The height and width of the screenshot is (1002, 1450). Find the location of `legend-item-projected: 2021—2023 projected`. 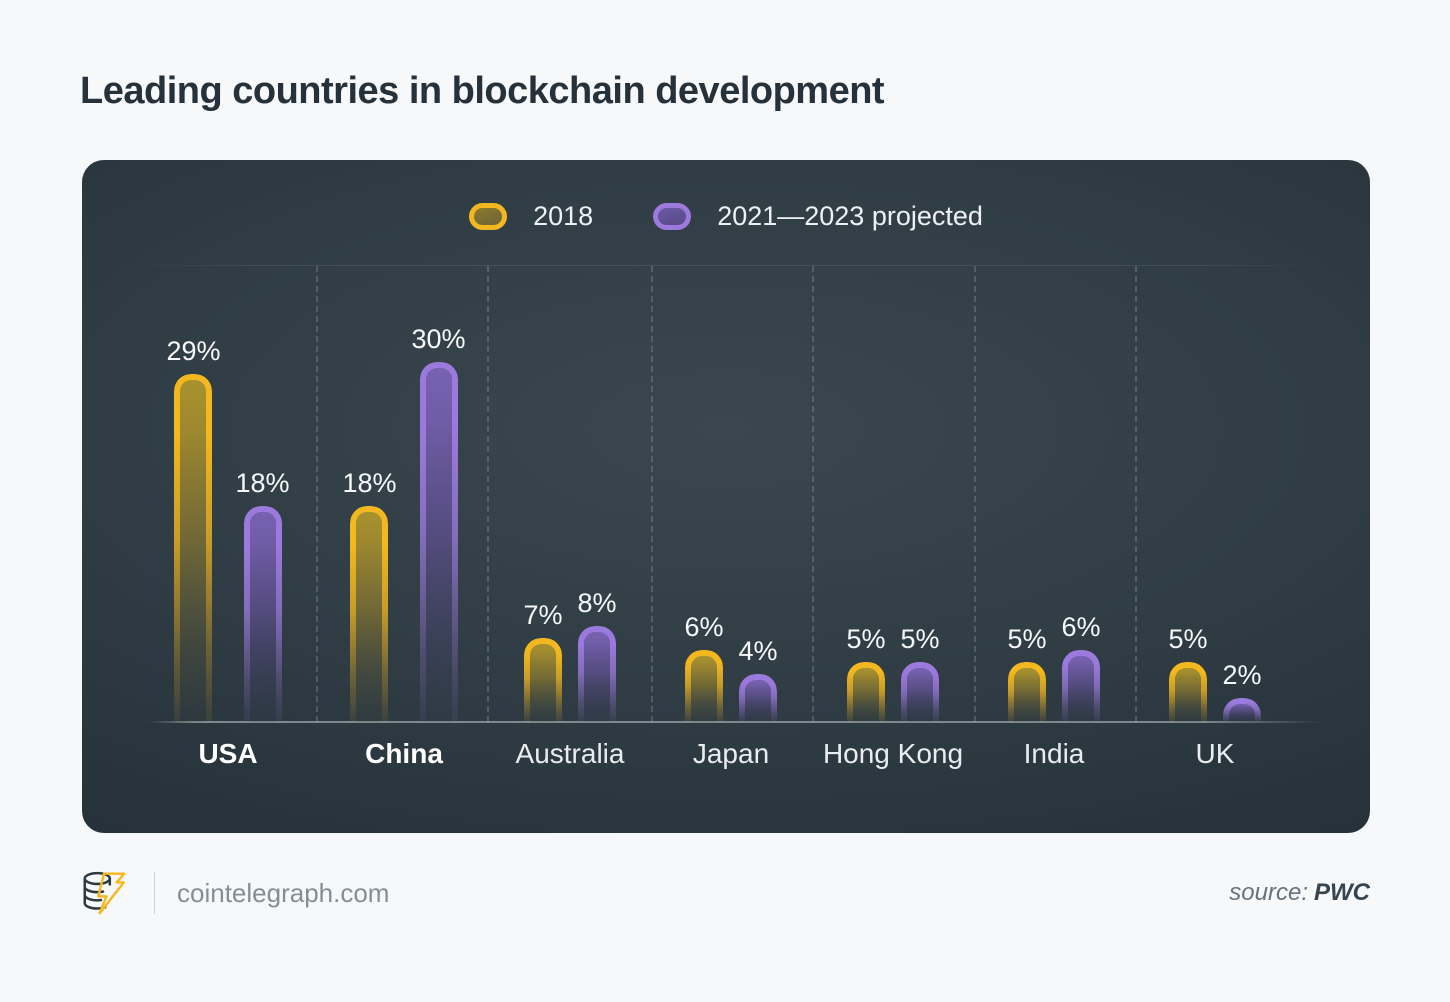

legend-item-projected: 2021—2023 projected is located at coordinates (818, 216).